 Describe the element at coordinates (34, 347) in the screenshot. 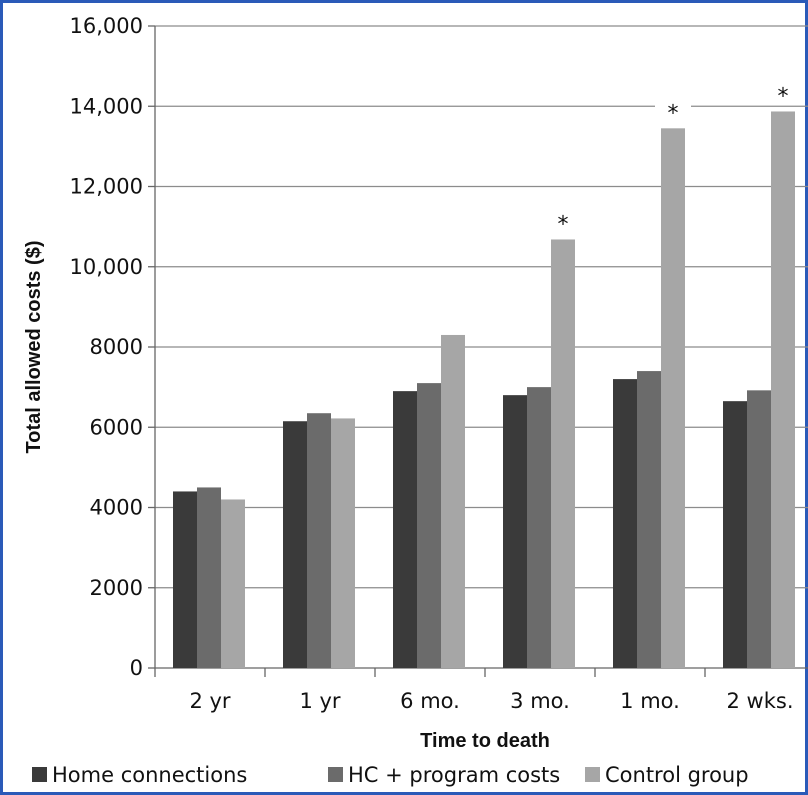

I see `y-axis-title: Total allowed costs ($)` at that location.